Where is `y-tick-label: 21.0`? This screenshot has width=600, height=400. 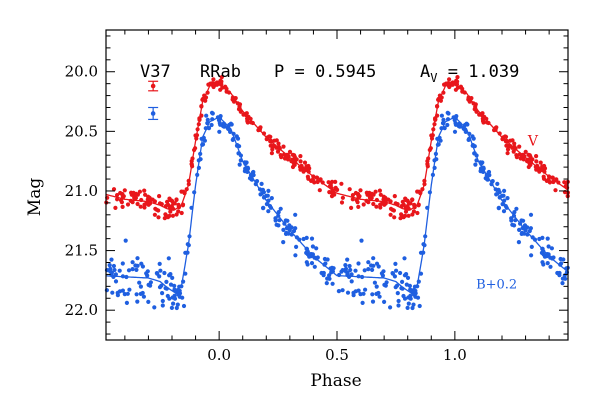
y-tick-label: 21.0 is located at coordinates (81, 191).